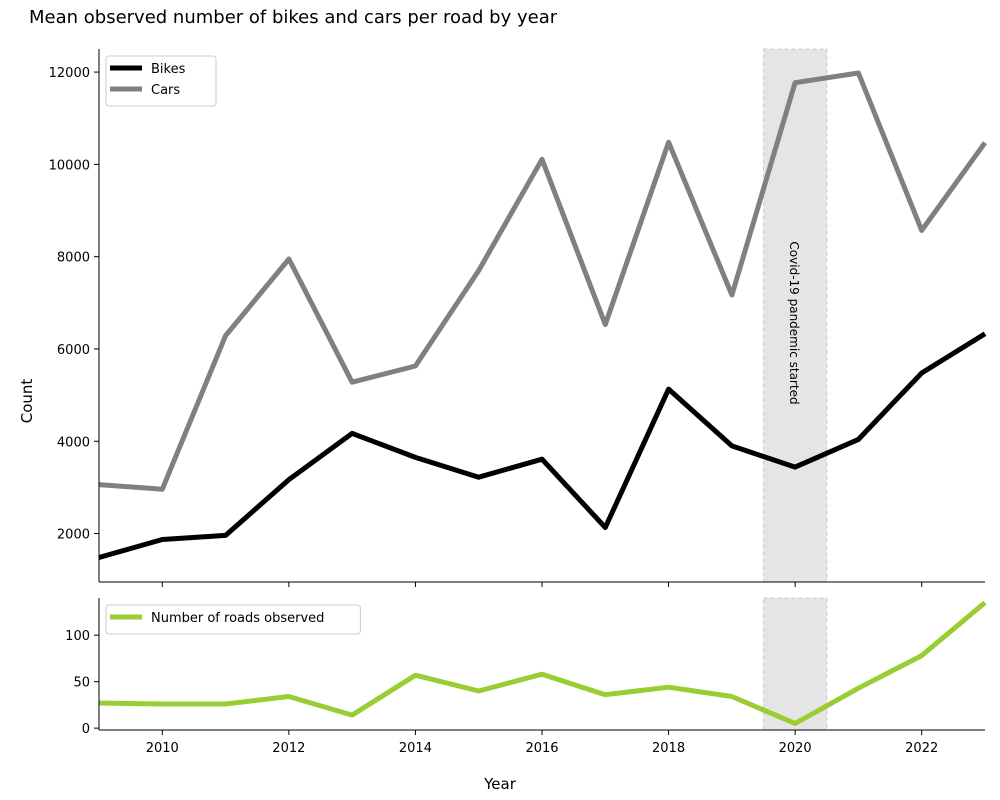  Describe the element at coordinates (168, 69) in the screenshot. I see `top-legend-label-0: Bikes` at that location.